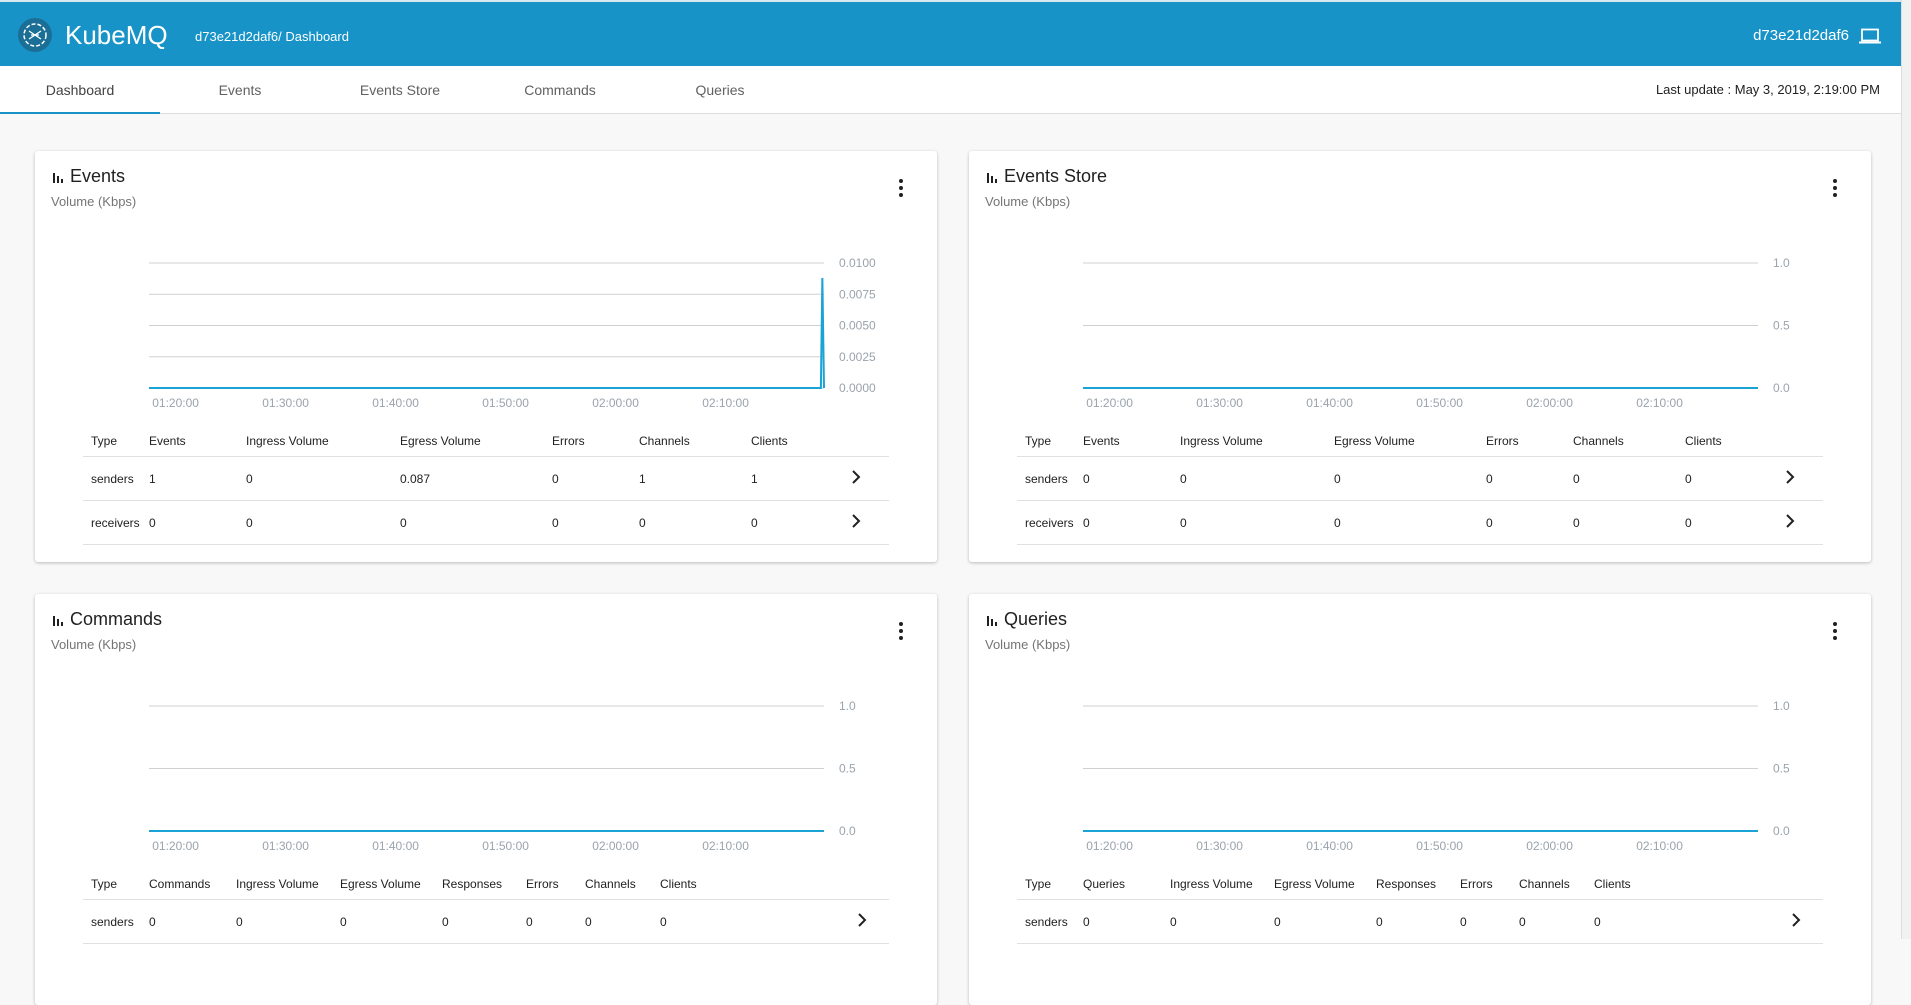  What do you see at coordinates (1101, 441) in the screenshot?
I see `column-header: Events` at bounding box center [1101, 441].